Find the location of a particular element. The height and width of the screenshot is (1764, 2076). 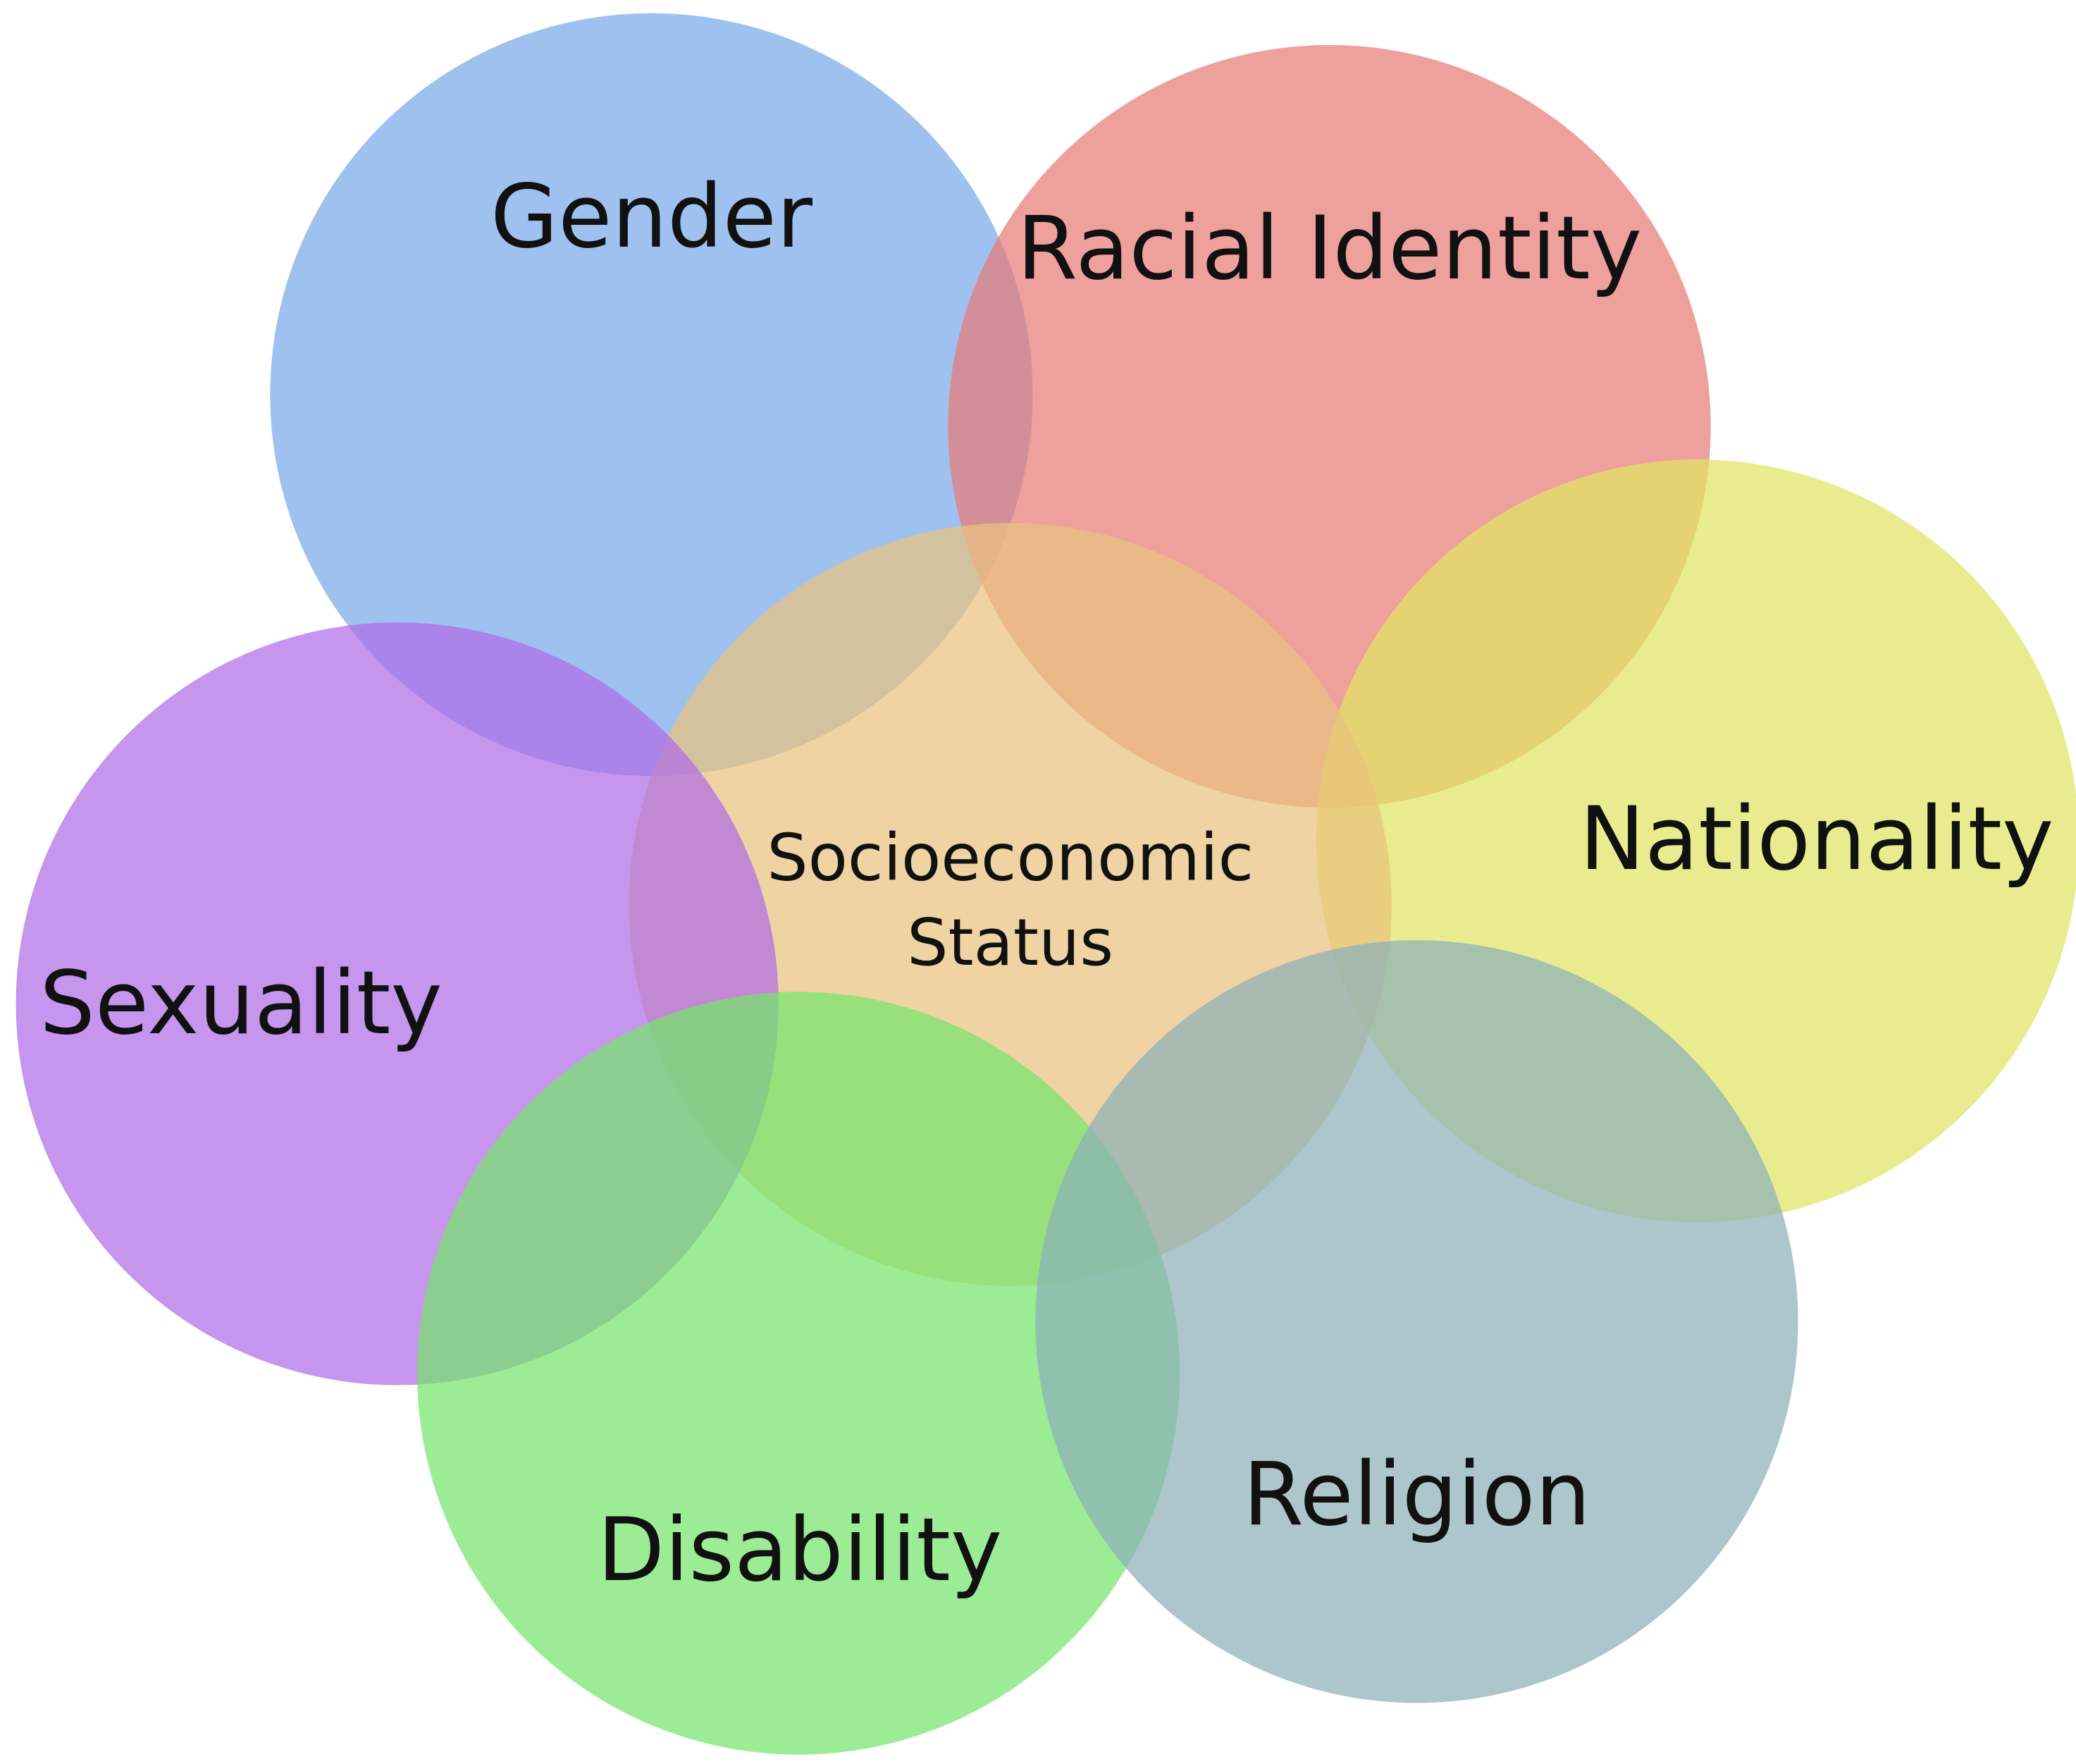

node-label: Socioeconomic is located at coordinates (1010, 858).